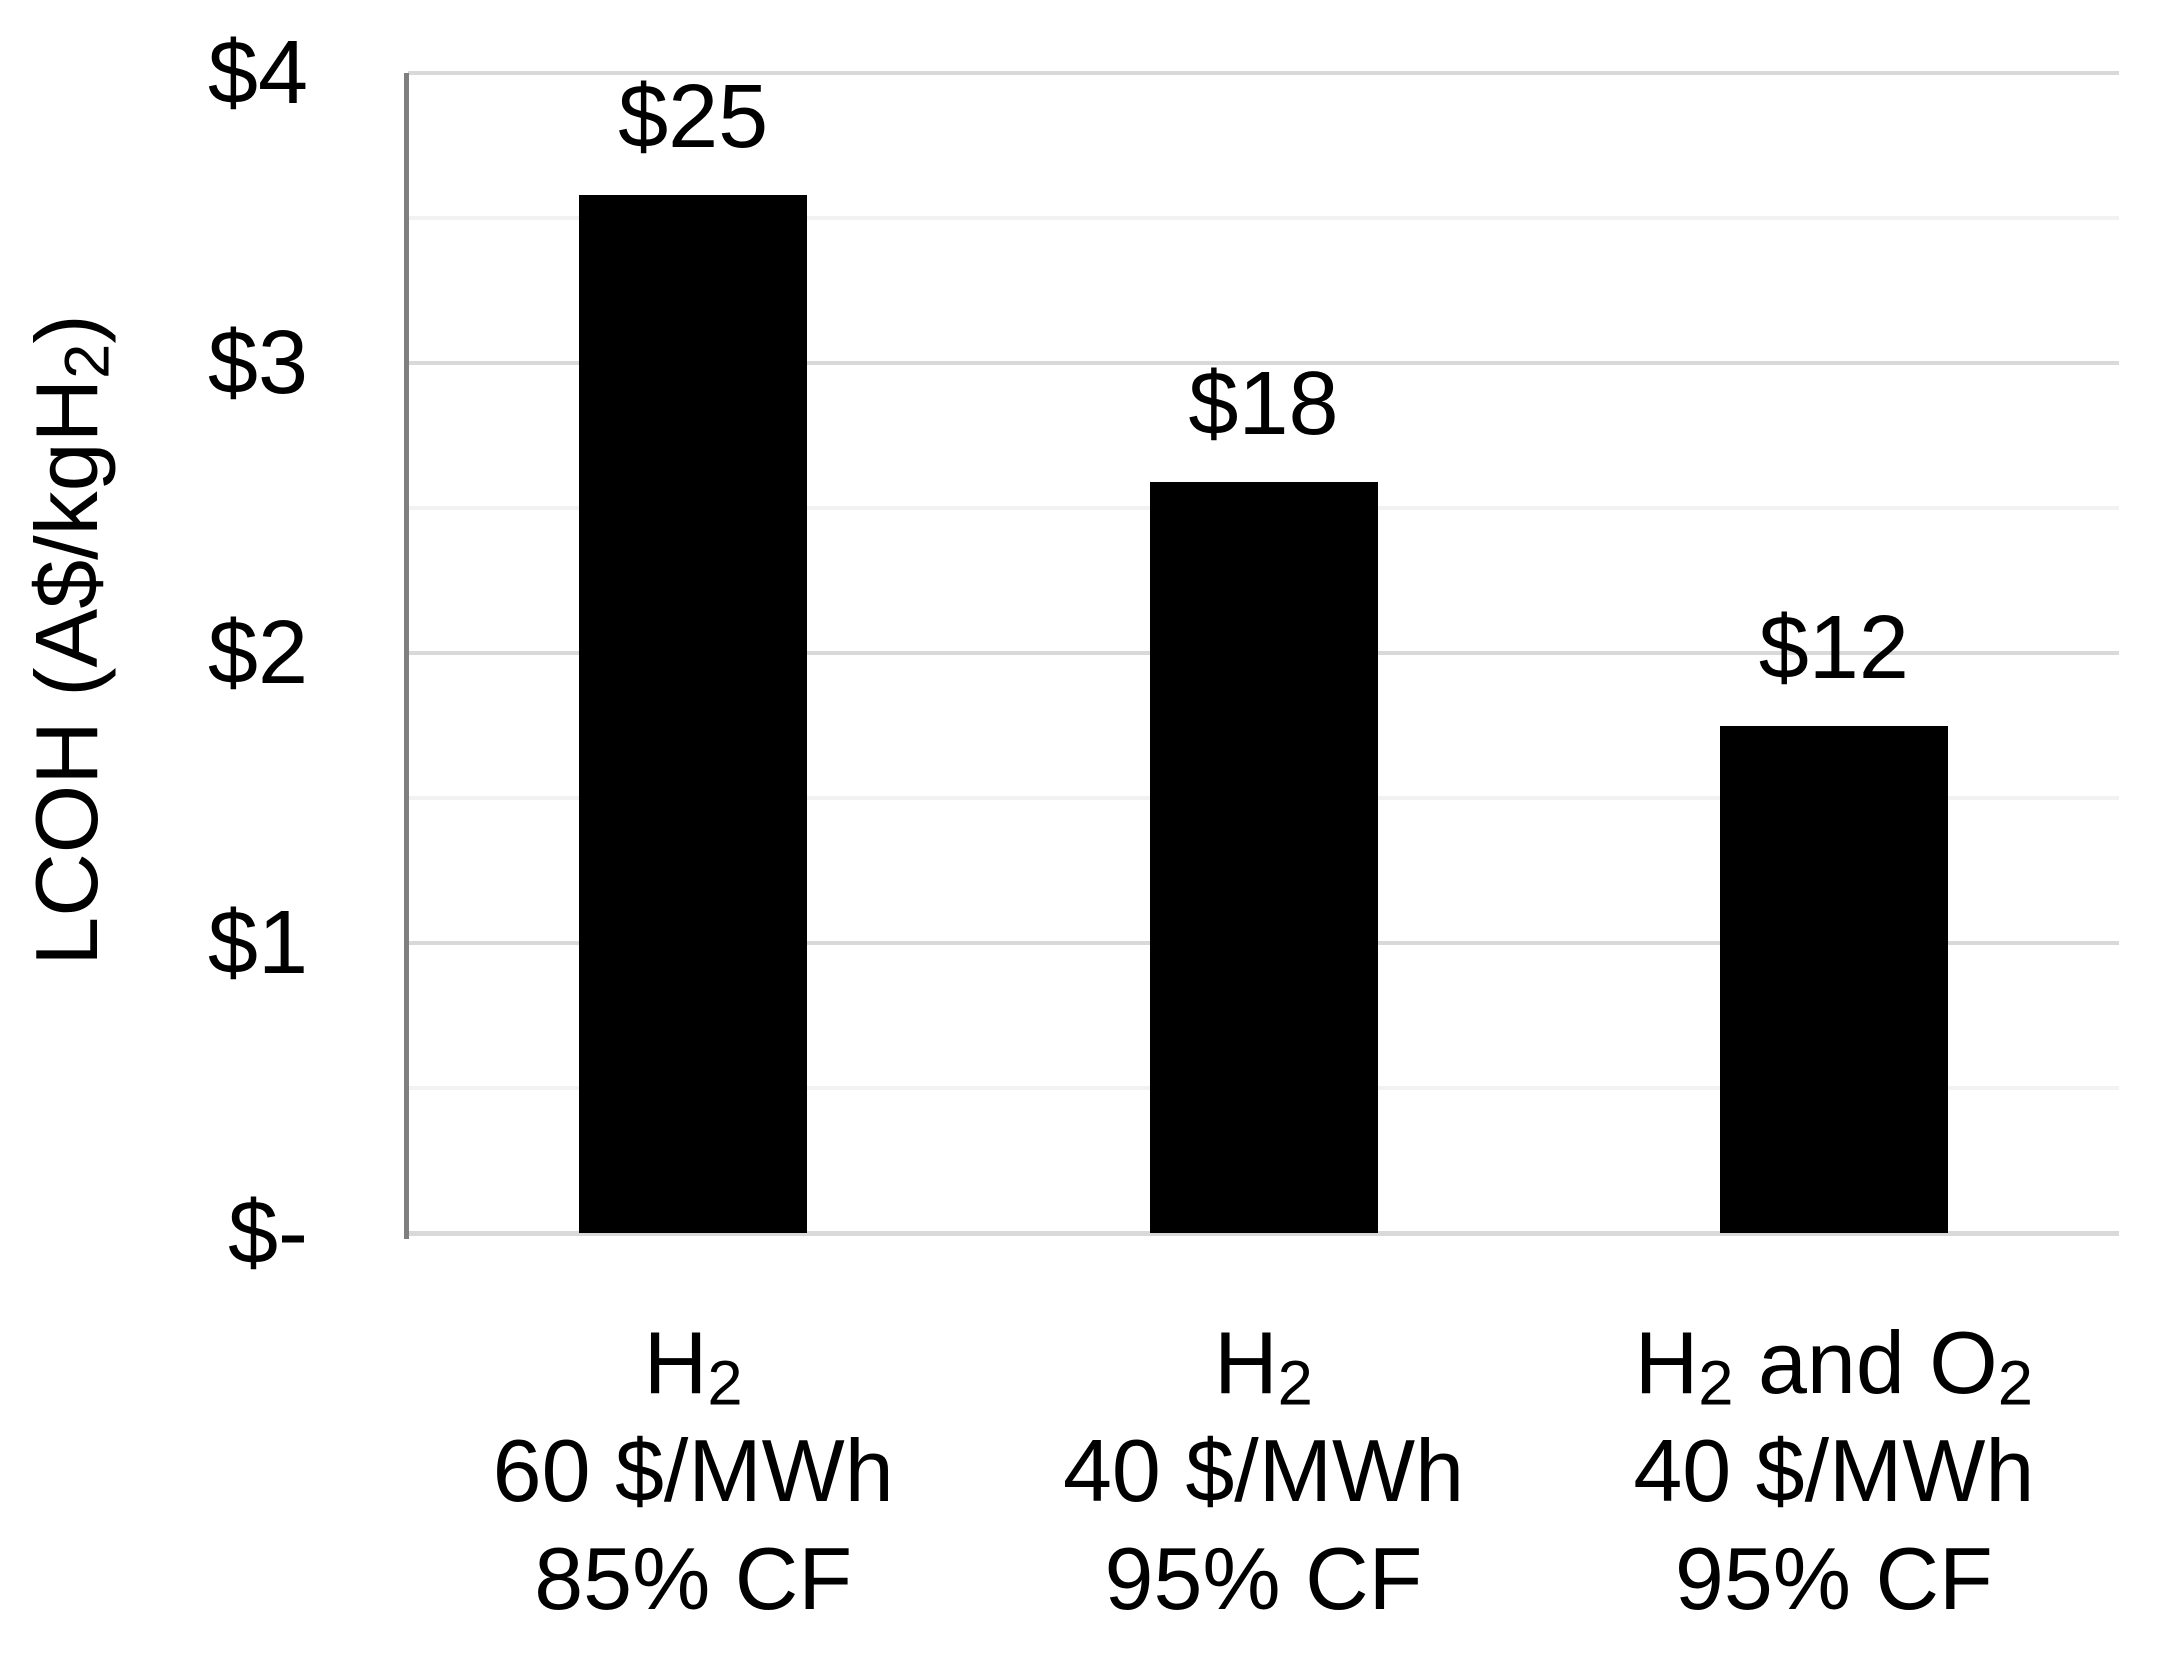 The image size is (2166, 1656). What do you see at coordinates (267, 1233) in the screenshot?
I see `y-tick-label: $-` at bounding box center [267, 1233].